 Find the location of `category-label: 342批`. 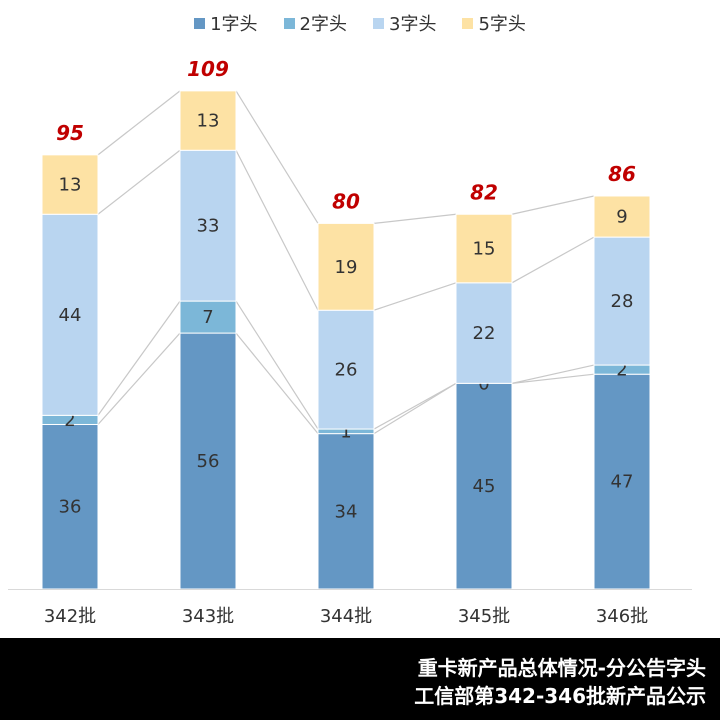

category-label: 342批 is located at coordinates (70, 616).